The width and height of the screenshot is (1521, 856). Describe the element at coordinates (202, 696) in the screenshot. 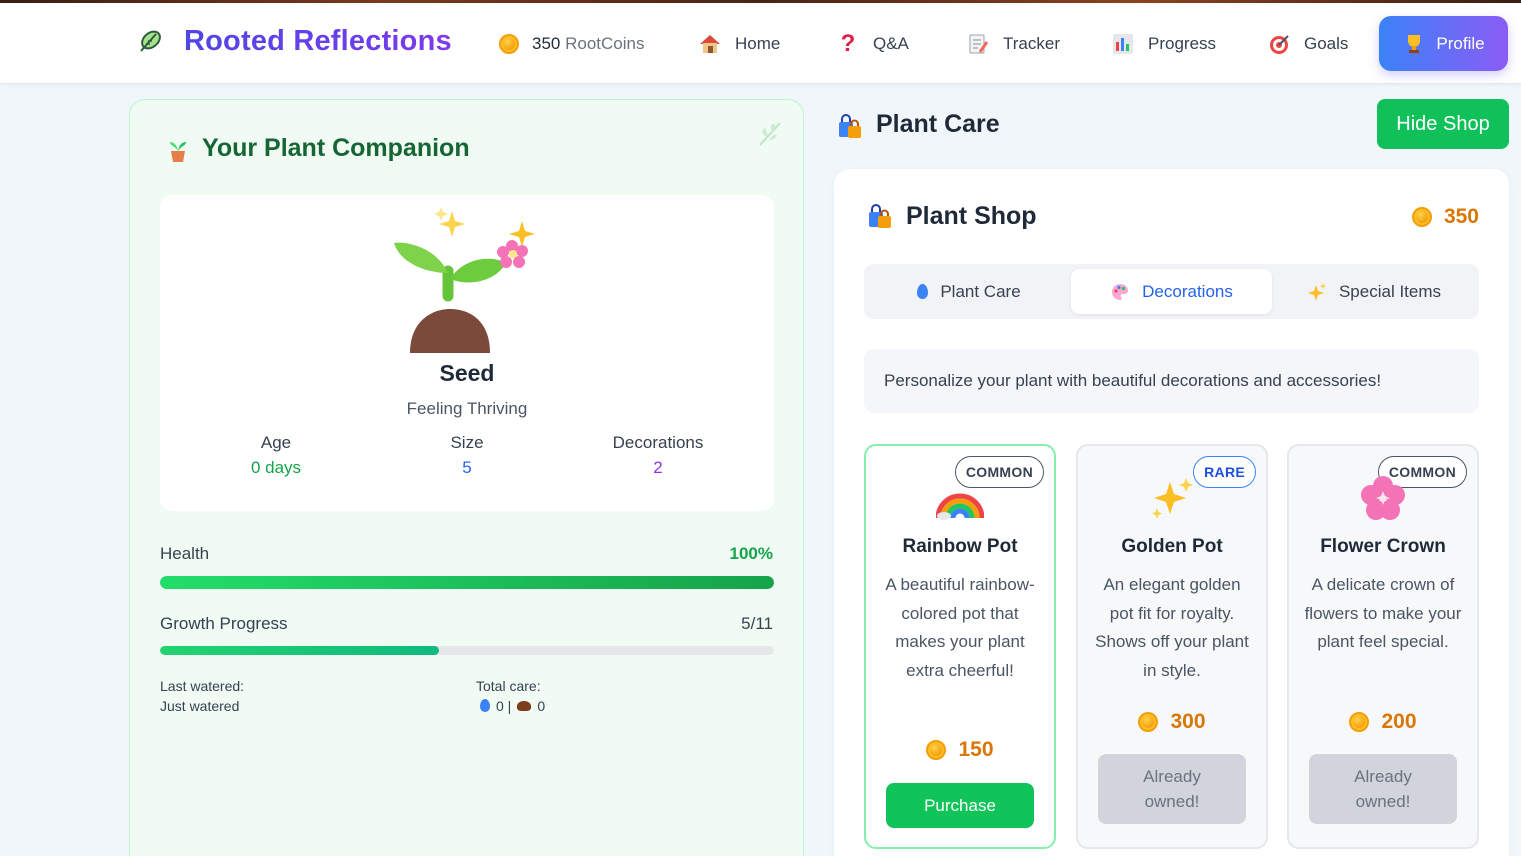

I see `last-watered: Last watered: Just watered` at that location.